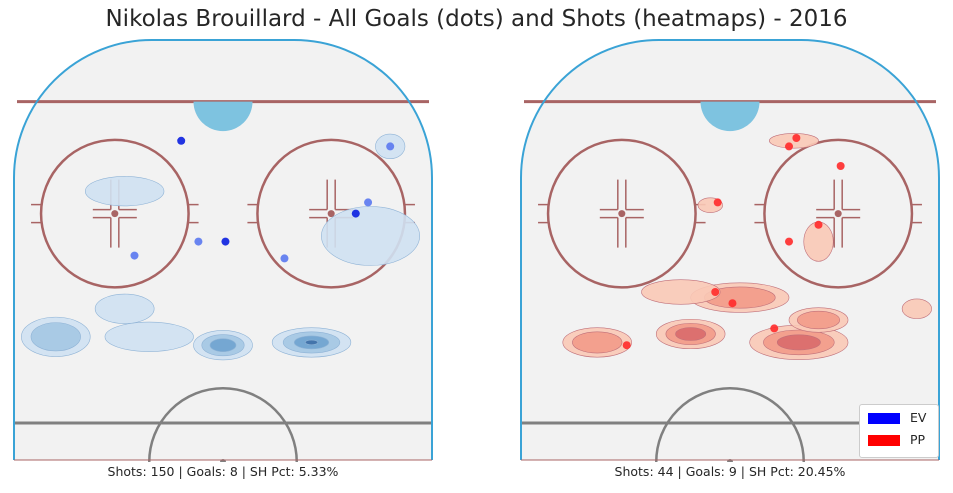  Describe the element at coordinates (884, 418) in the screenshot. I see `legend-swatch-ev` at that location.